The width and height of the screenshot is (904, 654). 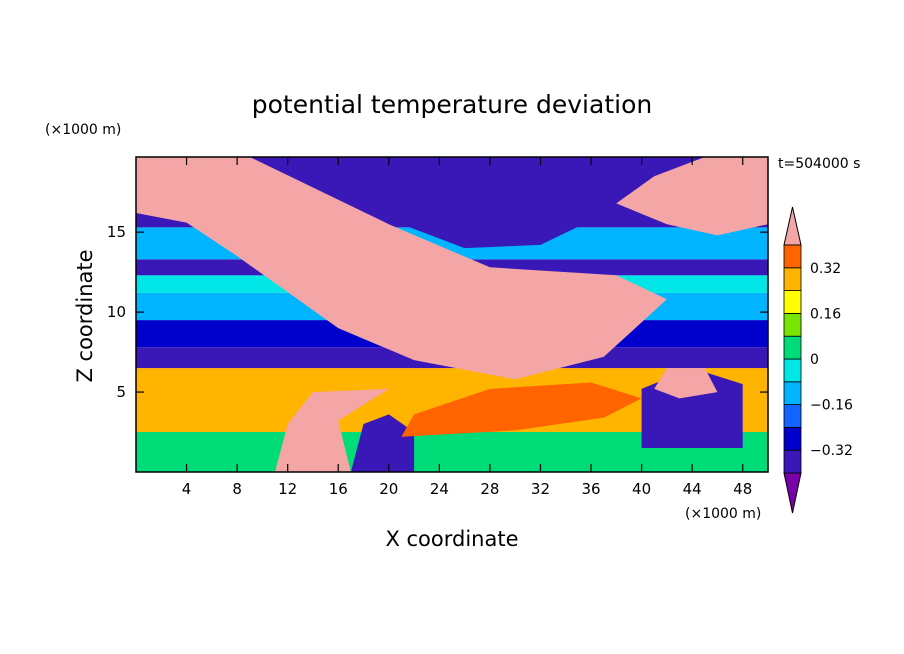 I want to click on x-tick-label: 36, so click(x=590, y=489).